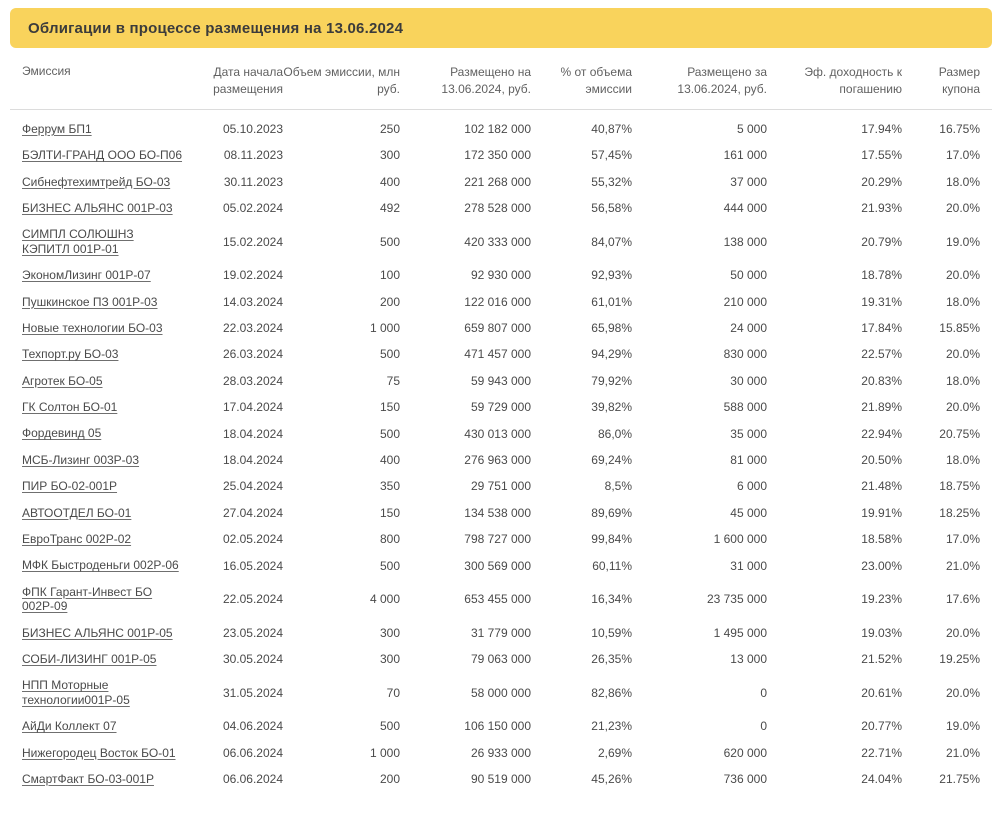 The height and width of the screenshot is (815, 1002). What do you see at coordinates (497, 354) in the screenshot?
I see `cell-placed-total: 471 457 000` at bounding box center [497, 354].